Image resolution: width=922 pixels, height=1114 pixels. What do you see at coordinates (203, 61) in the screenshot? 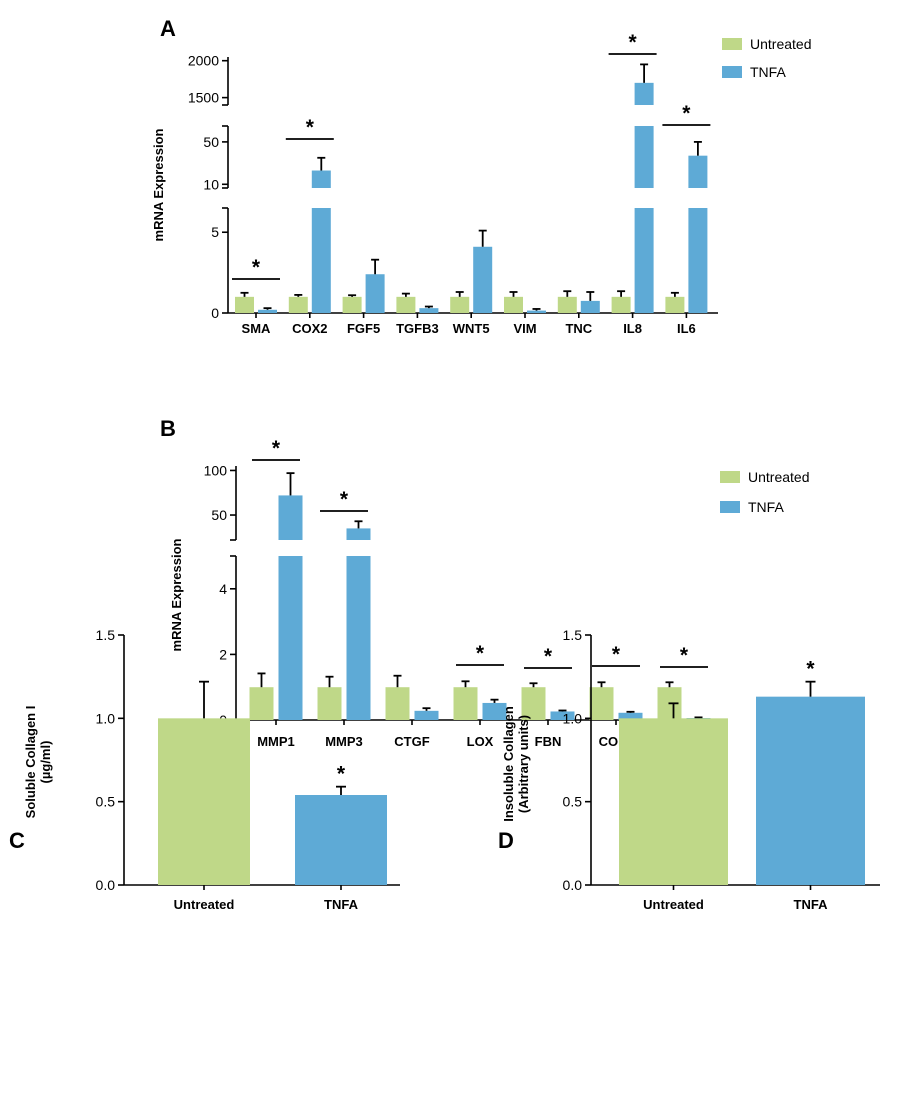
I see `y-tick-label: 2000` at bounding box center [203, 61].